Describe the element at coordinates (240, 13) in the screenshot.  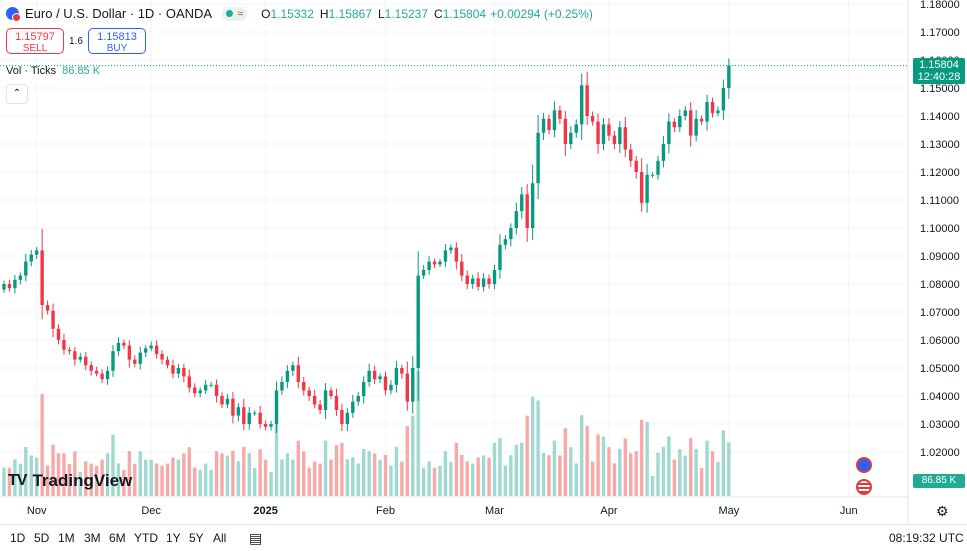
I see `data-delay-icon: ≈` at that location.